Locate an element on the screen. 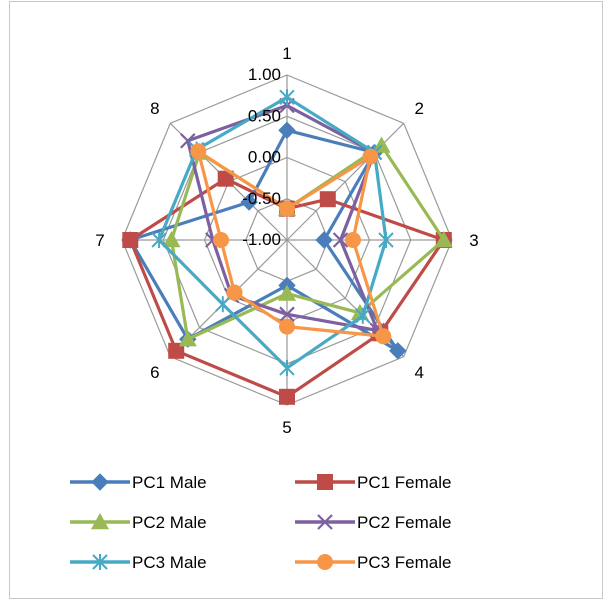 Image resolution: width=605 pixels, height=602 pixels. category-label: 4 is located at coordinates (418, 372).